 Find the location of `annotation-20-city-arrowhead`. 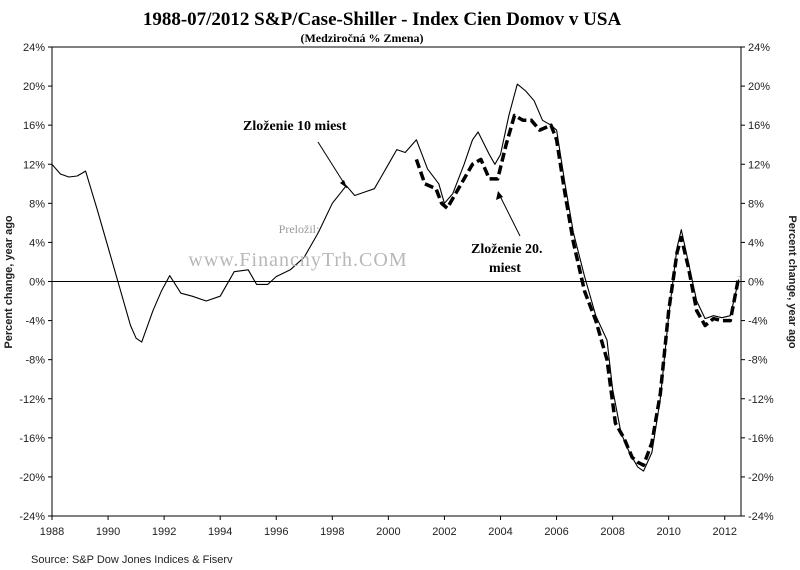

annotation-20-city-arrowhead is located at coordinates (499, 195).